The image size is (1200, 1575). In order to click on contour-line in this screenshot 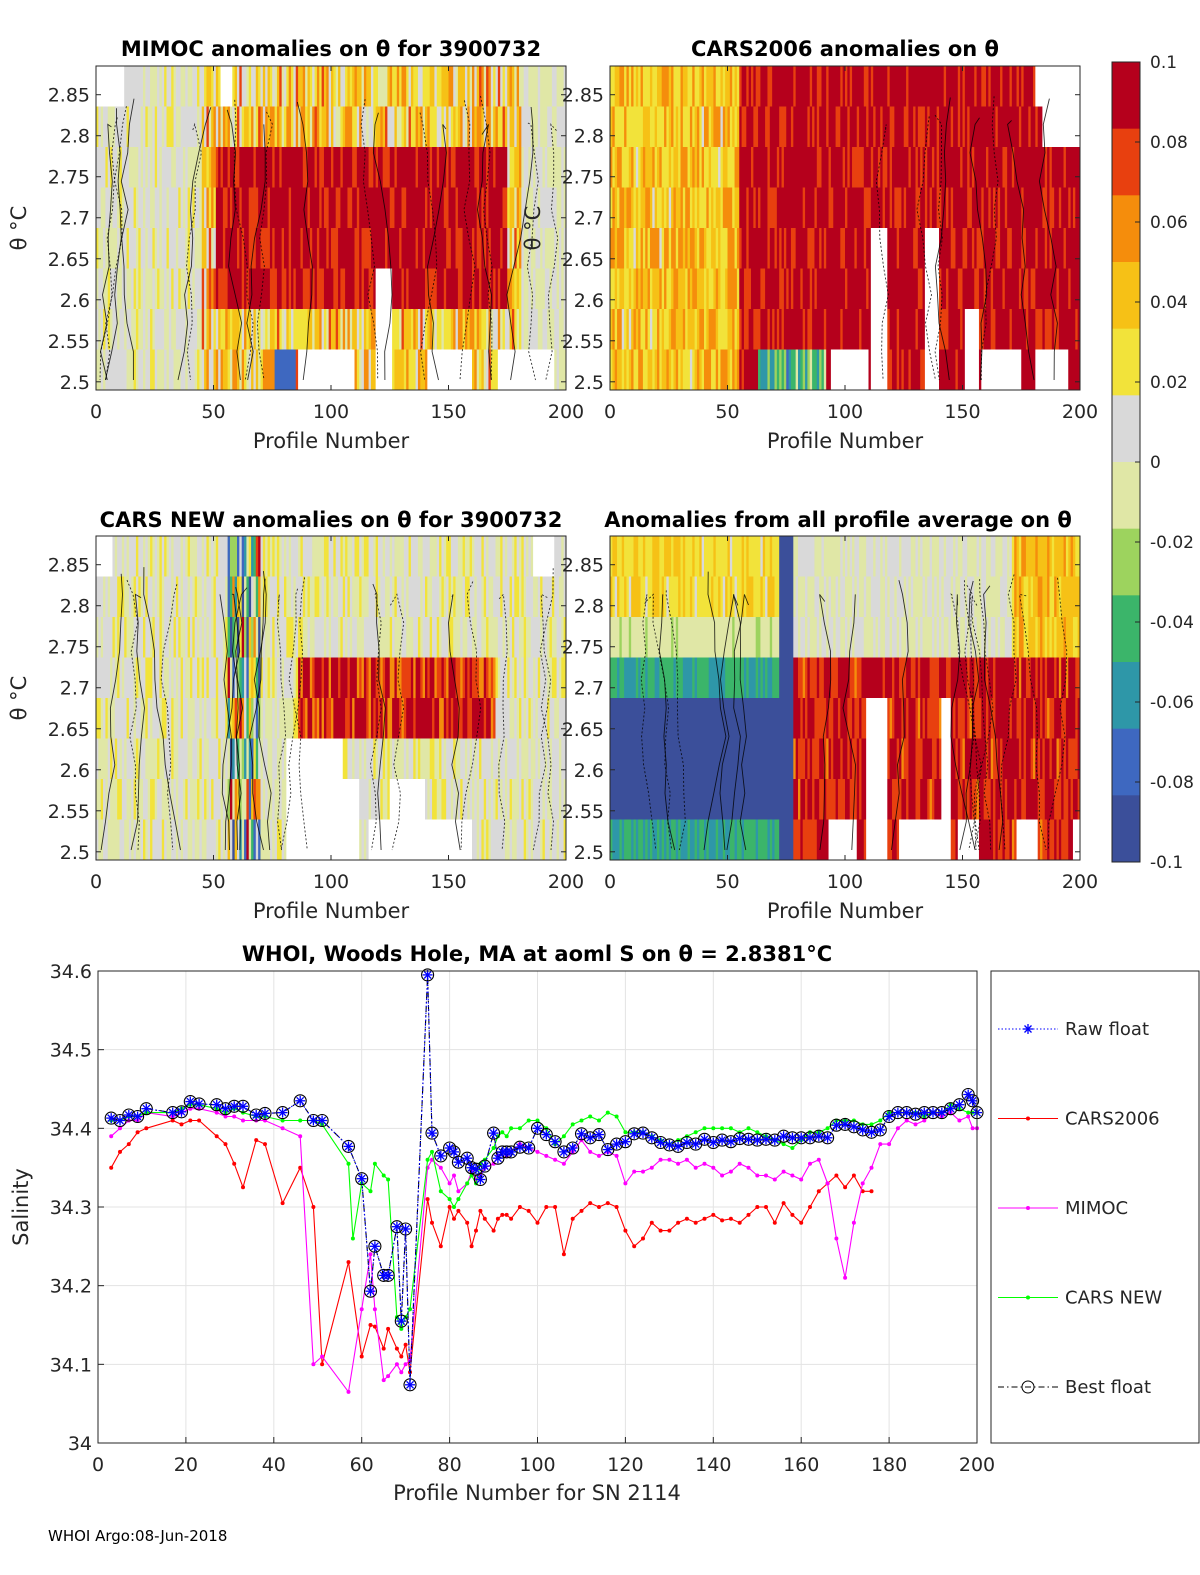, I will do `click(293, 714)`.